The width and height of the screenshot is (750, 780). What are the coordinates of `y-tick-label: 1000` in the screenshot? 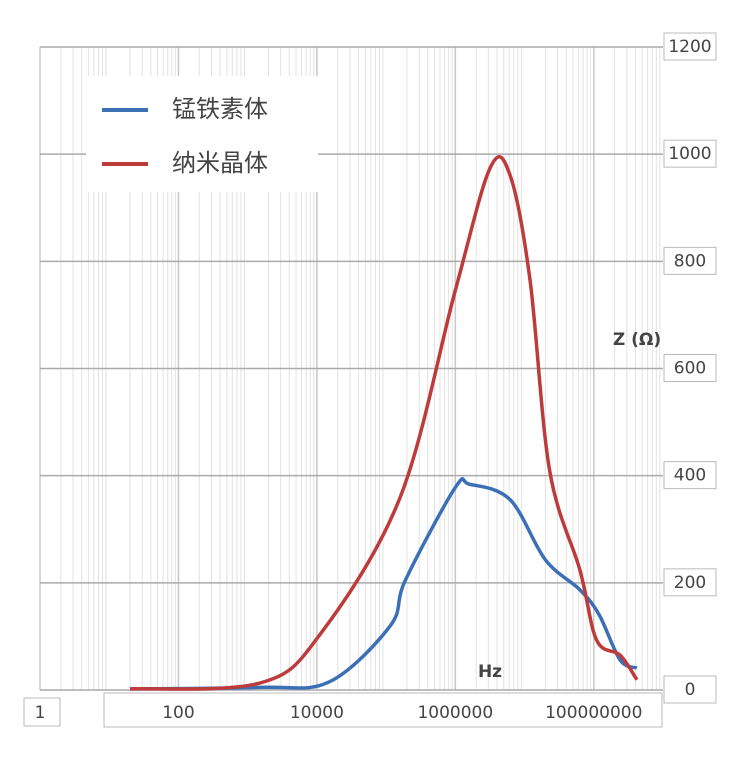 It's located at (689, 154).